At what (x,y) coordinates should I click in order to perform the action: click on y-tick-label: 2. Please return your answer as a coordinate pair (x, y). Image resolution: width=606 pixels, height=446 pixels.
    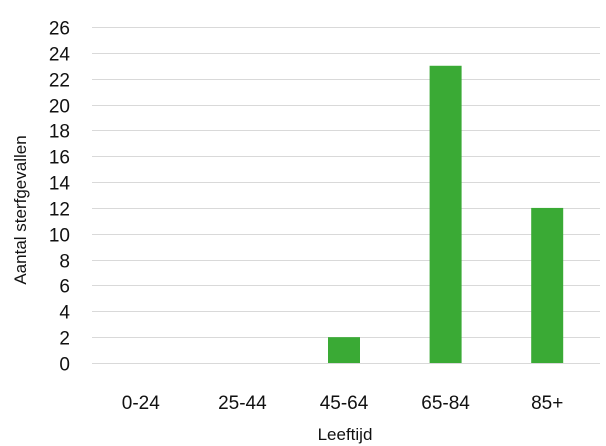
    Looking at the image, I should click on (64, 339).